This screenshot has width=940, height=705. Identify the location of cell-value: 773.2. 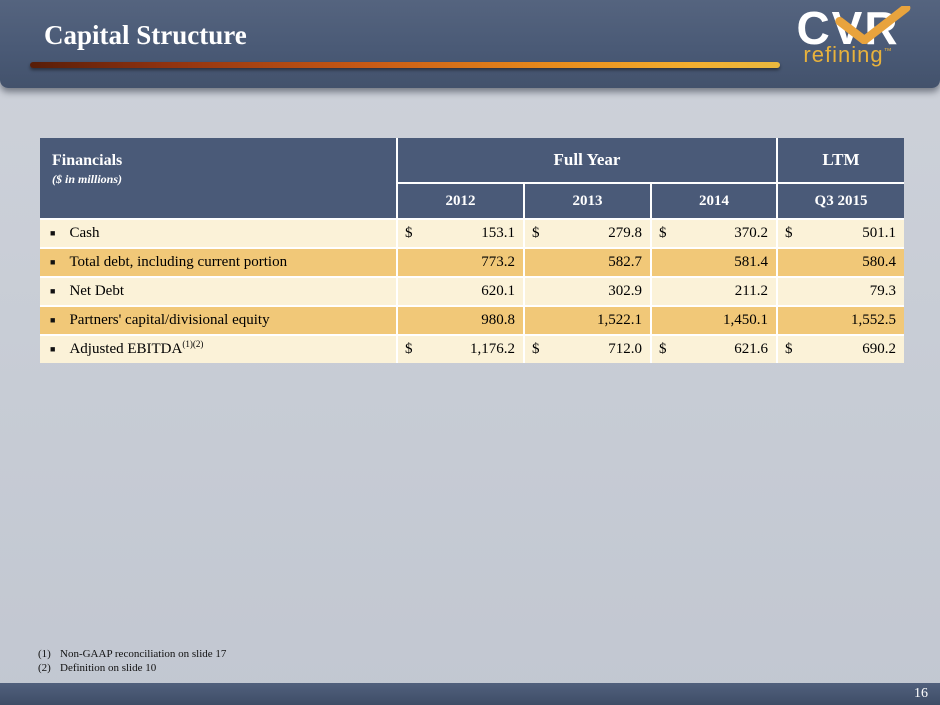
(498, 262).